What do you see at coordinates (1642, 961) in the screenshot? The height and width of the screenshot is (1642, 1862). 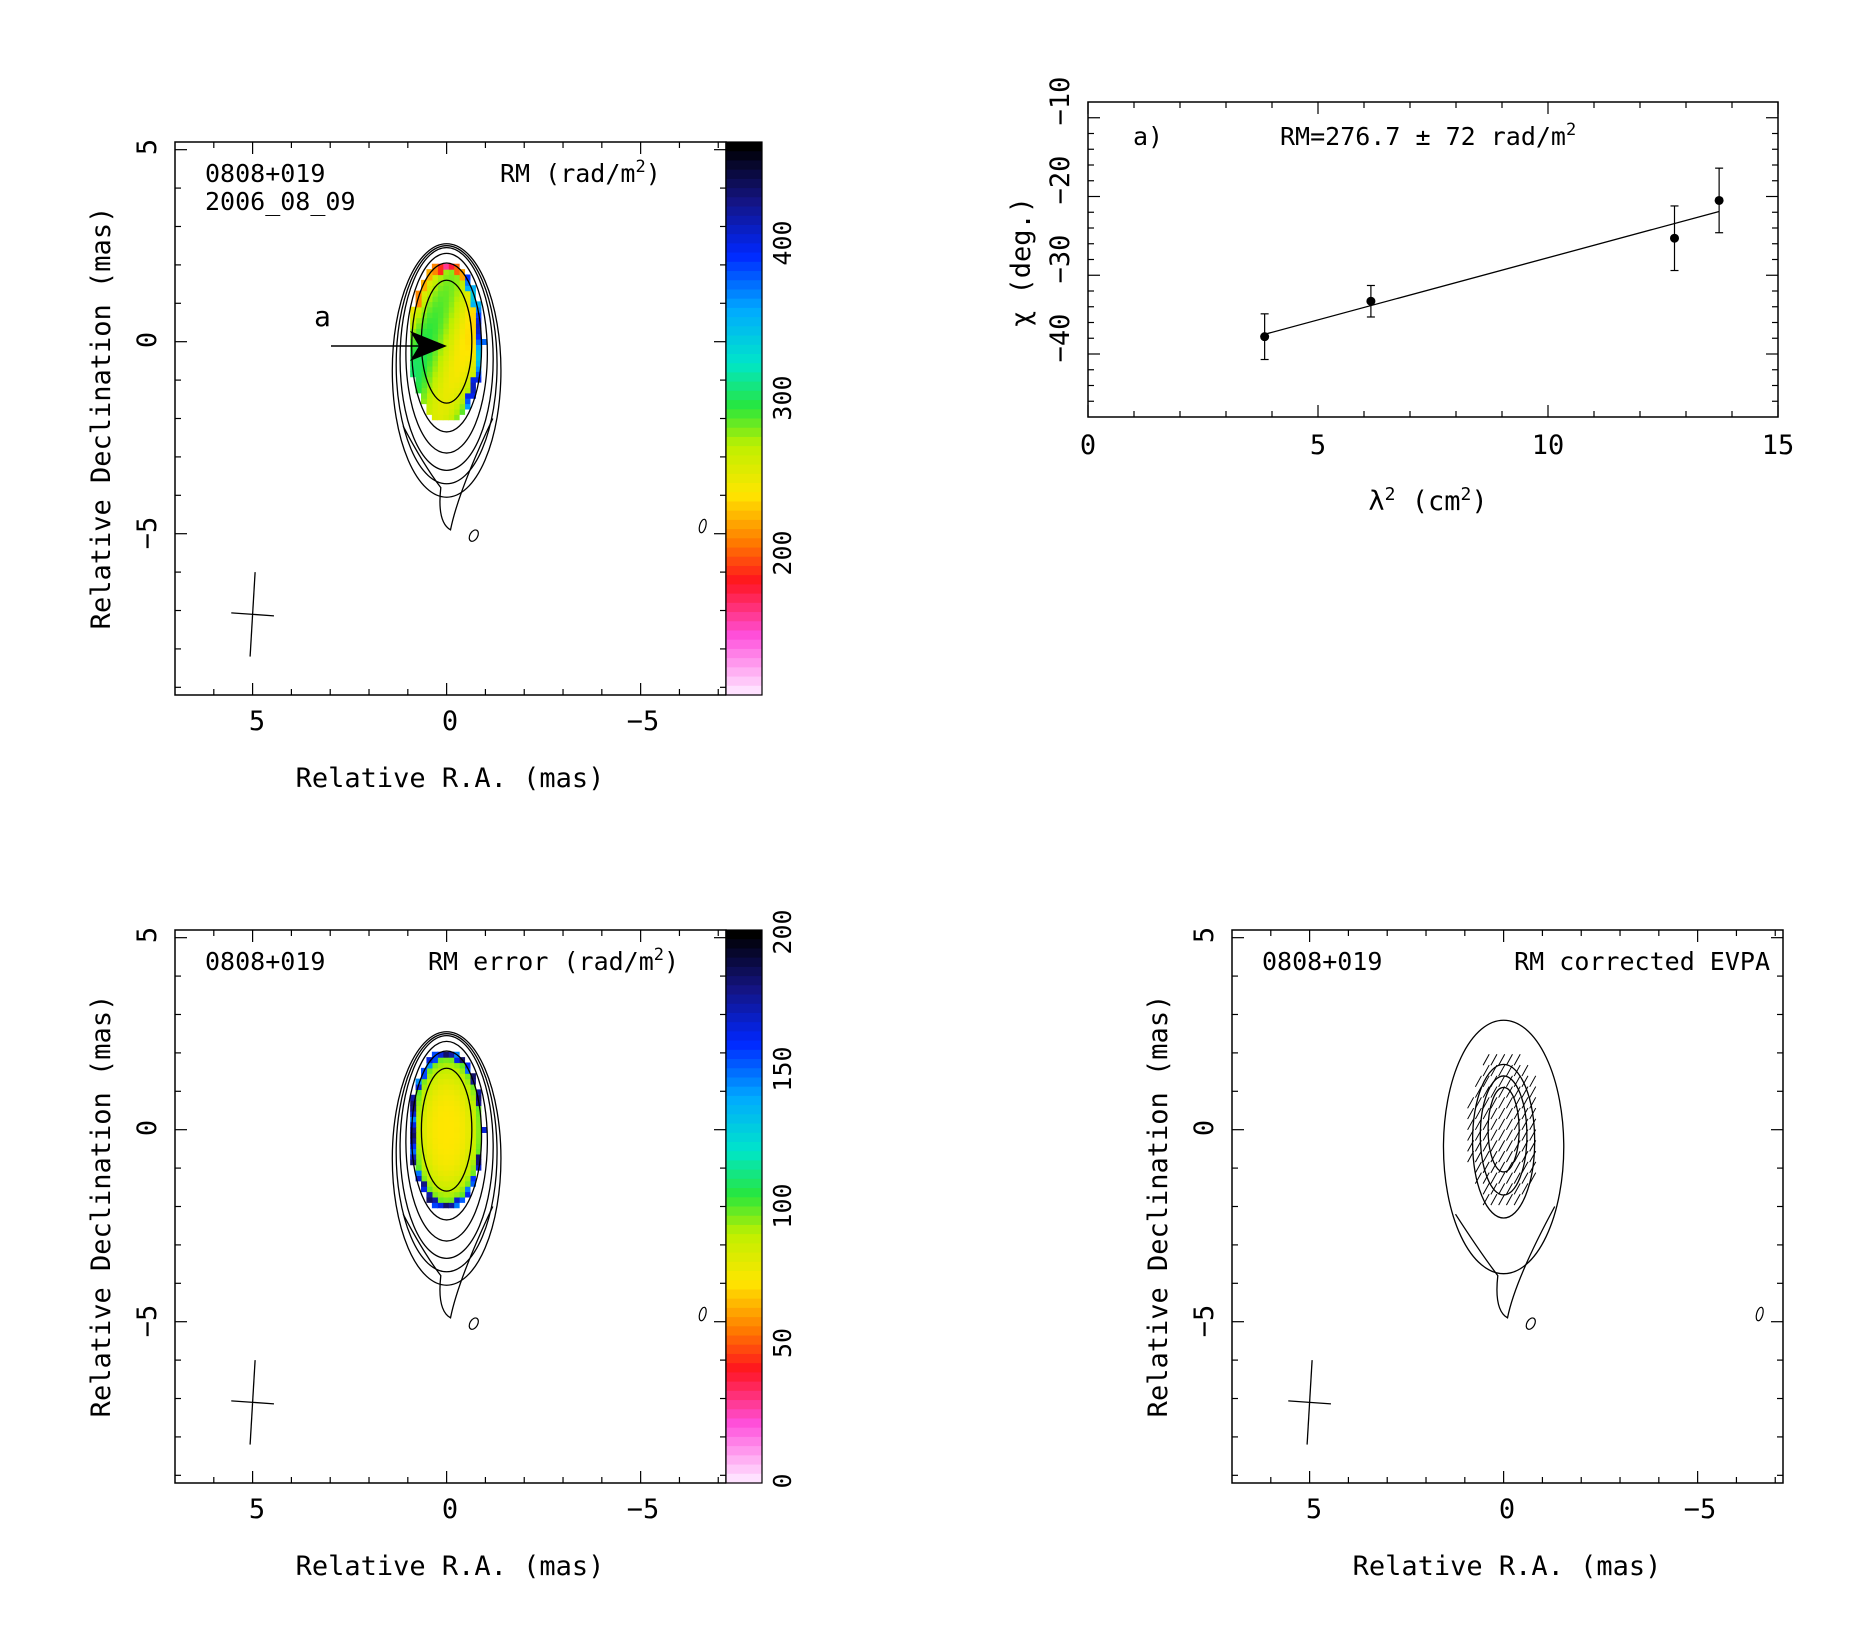 I see `evpa-title: RM corrected EVPA` at bounding box center [1642, 961].